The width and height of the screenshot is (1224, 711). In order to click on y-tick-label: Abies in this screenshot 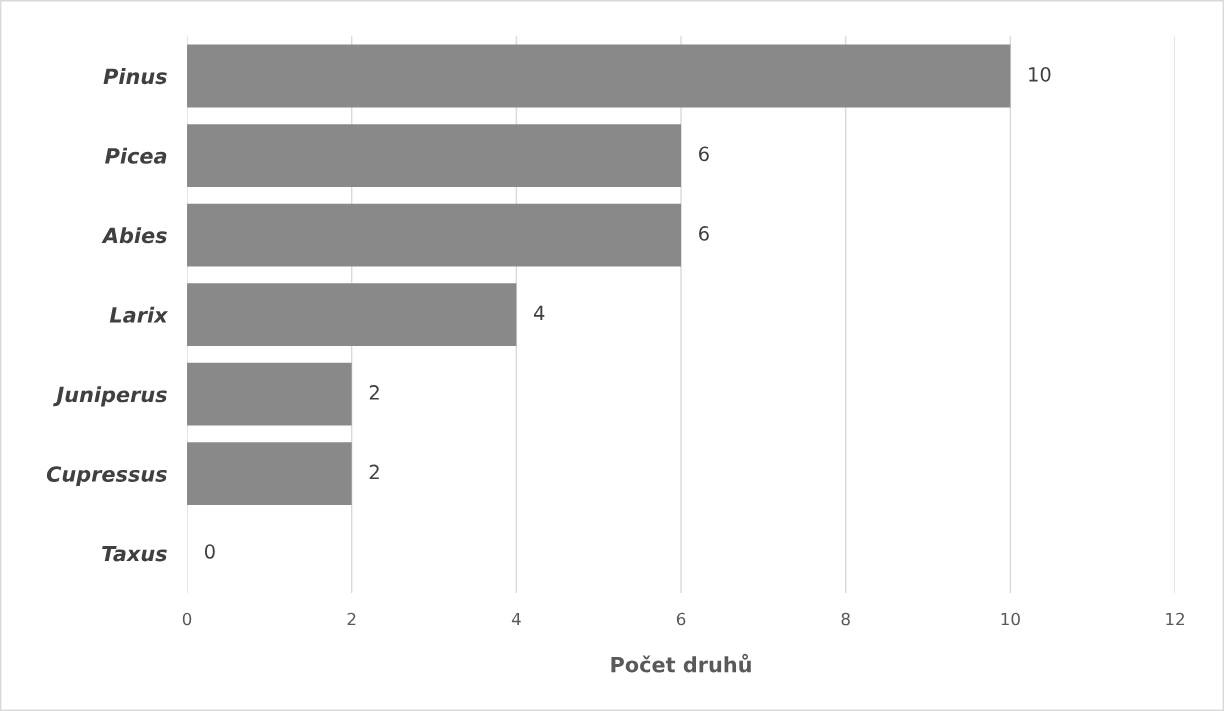, I will do `click(134, 235)`.